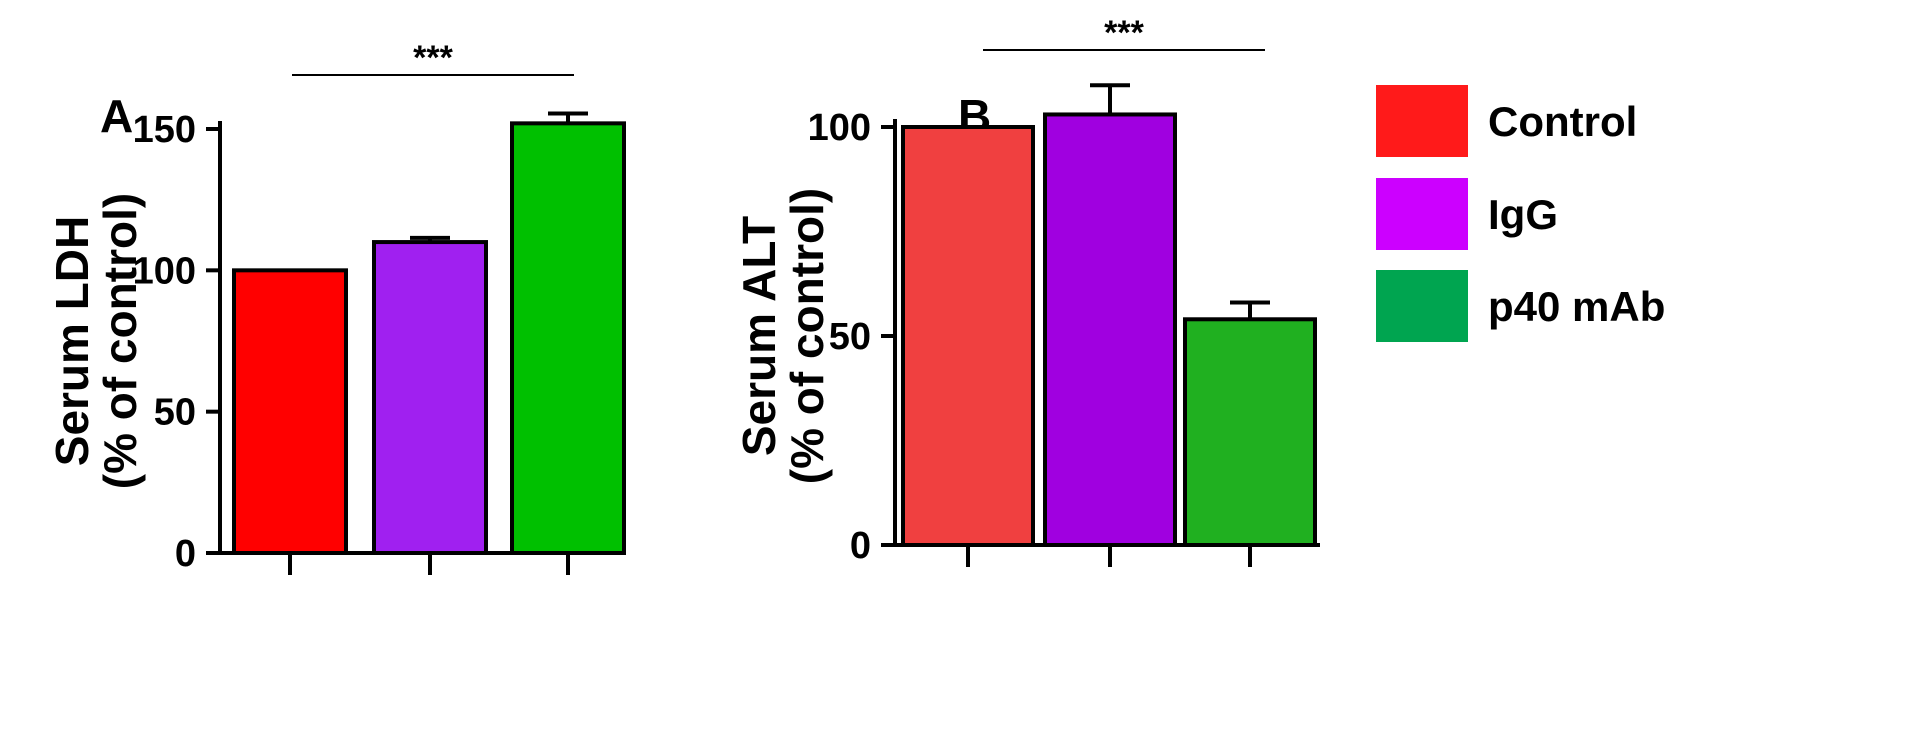 The height and width of the screenshot is (741, 1906). I want to click on legend-swatch-control, so click(1422, 121).